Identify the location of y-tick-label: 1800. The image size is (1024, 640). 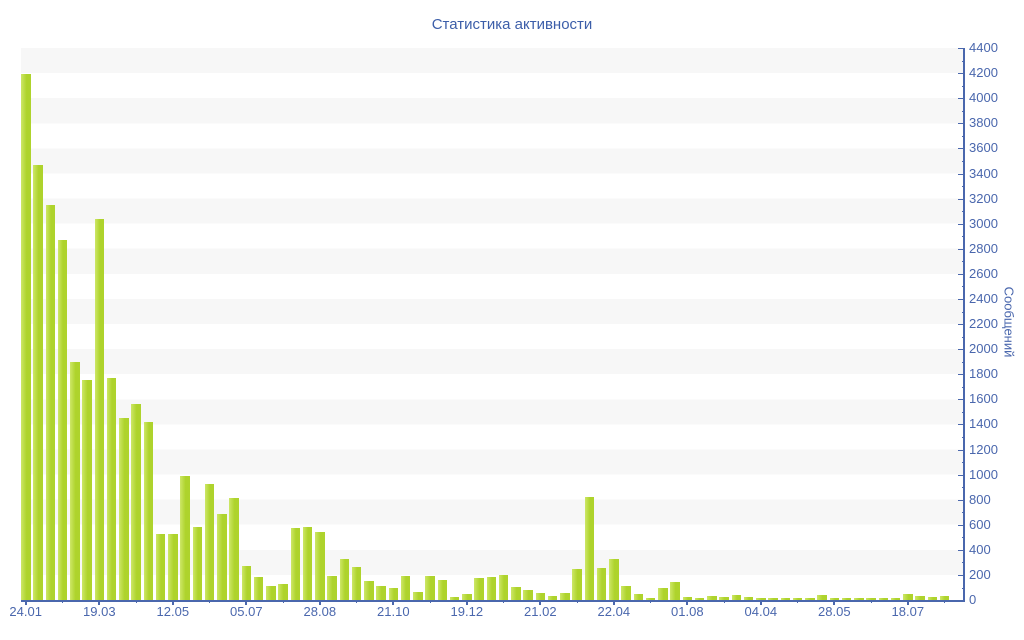
(983, 374).